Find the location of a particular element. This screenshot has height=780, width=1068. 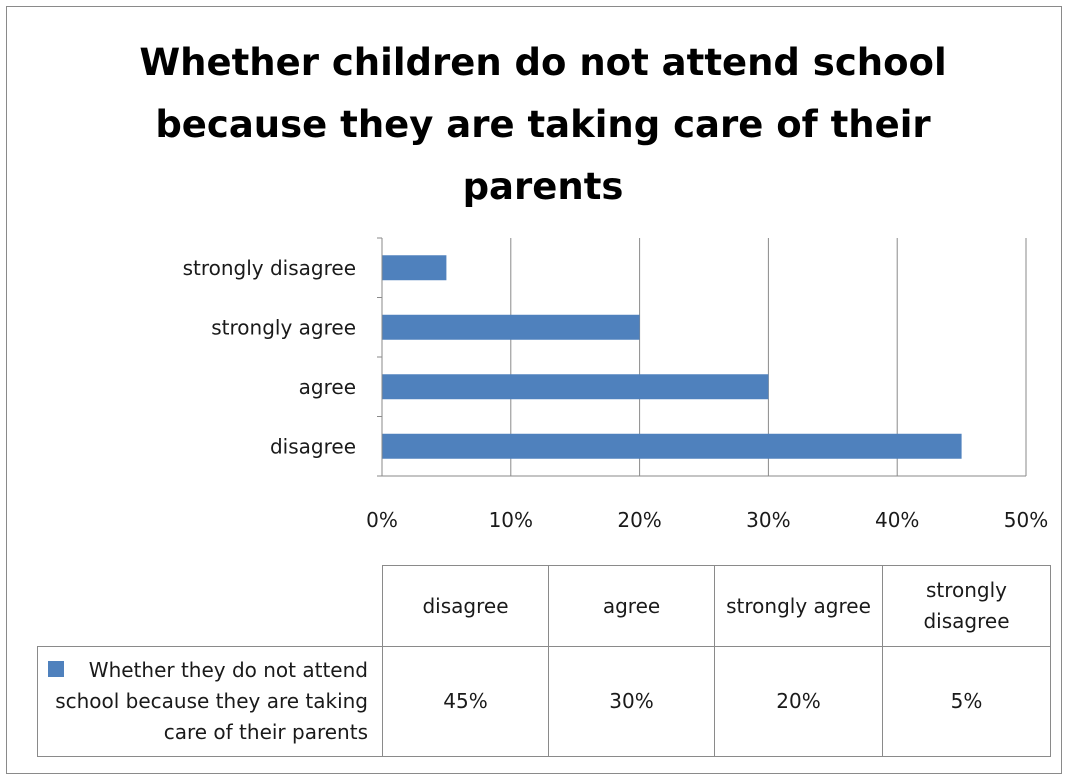

table-value-cell: 5% is located at coordinates (966, 701).